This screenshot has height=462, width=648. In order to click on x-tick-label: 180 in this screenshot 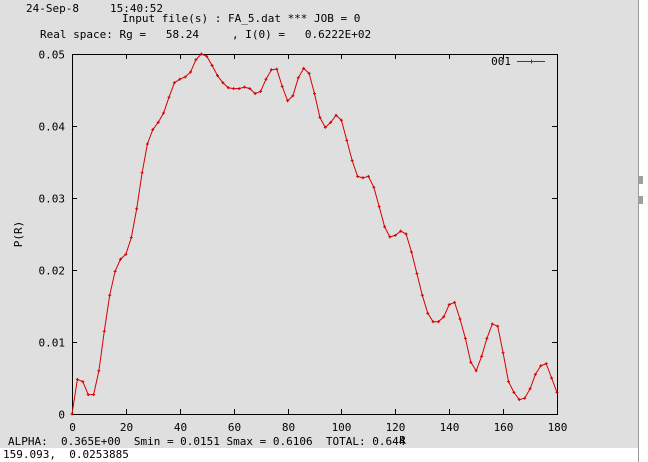, I will do `click(558, 427)`.